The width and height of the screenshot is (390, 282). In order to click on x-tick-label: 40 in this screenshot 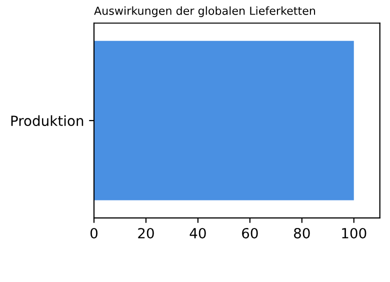, I will do `click(198, 233)`.